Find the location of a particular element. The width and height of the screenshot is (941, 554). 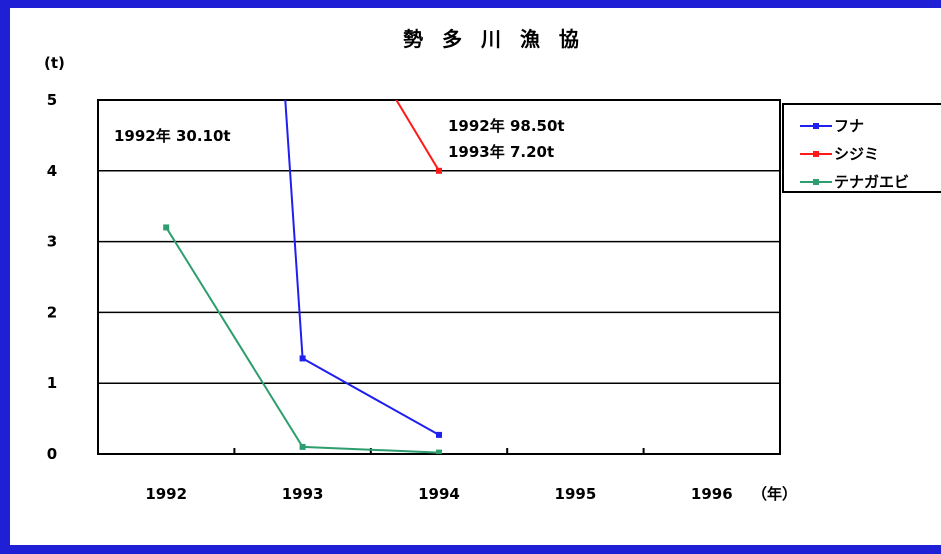

y-tick-label: 3 is located at coordinates (52, 242).